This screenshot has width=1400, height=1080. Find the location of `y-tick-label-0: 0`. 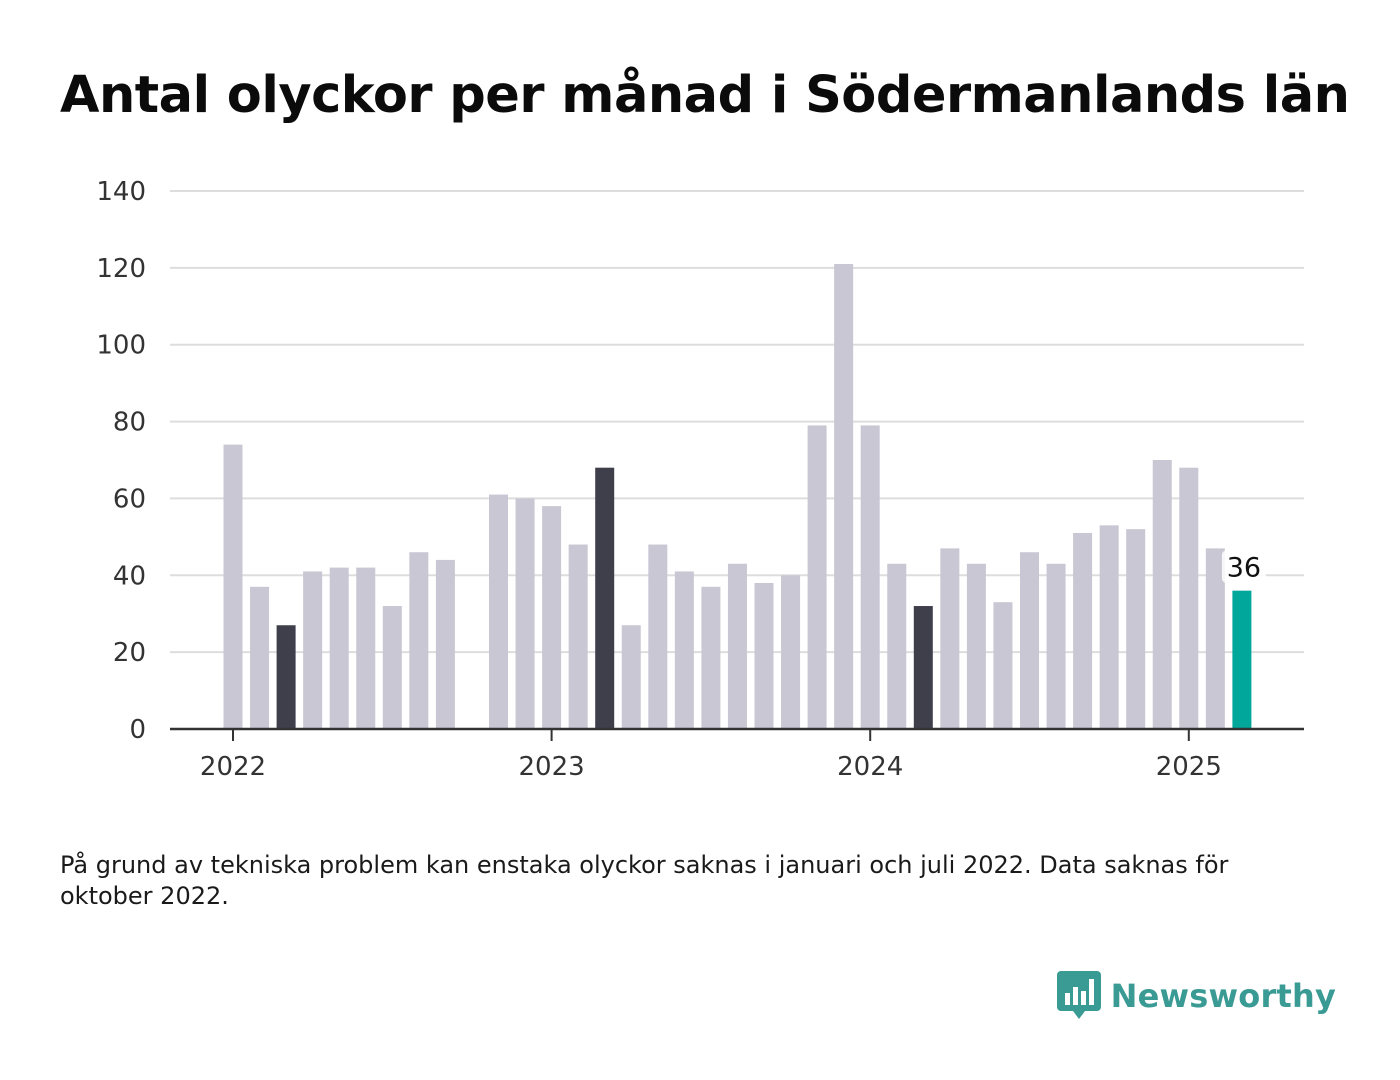

y-tick-label-0: 0 is located at coordinates (137, 730).